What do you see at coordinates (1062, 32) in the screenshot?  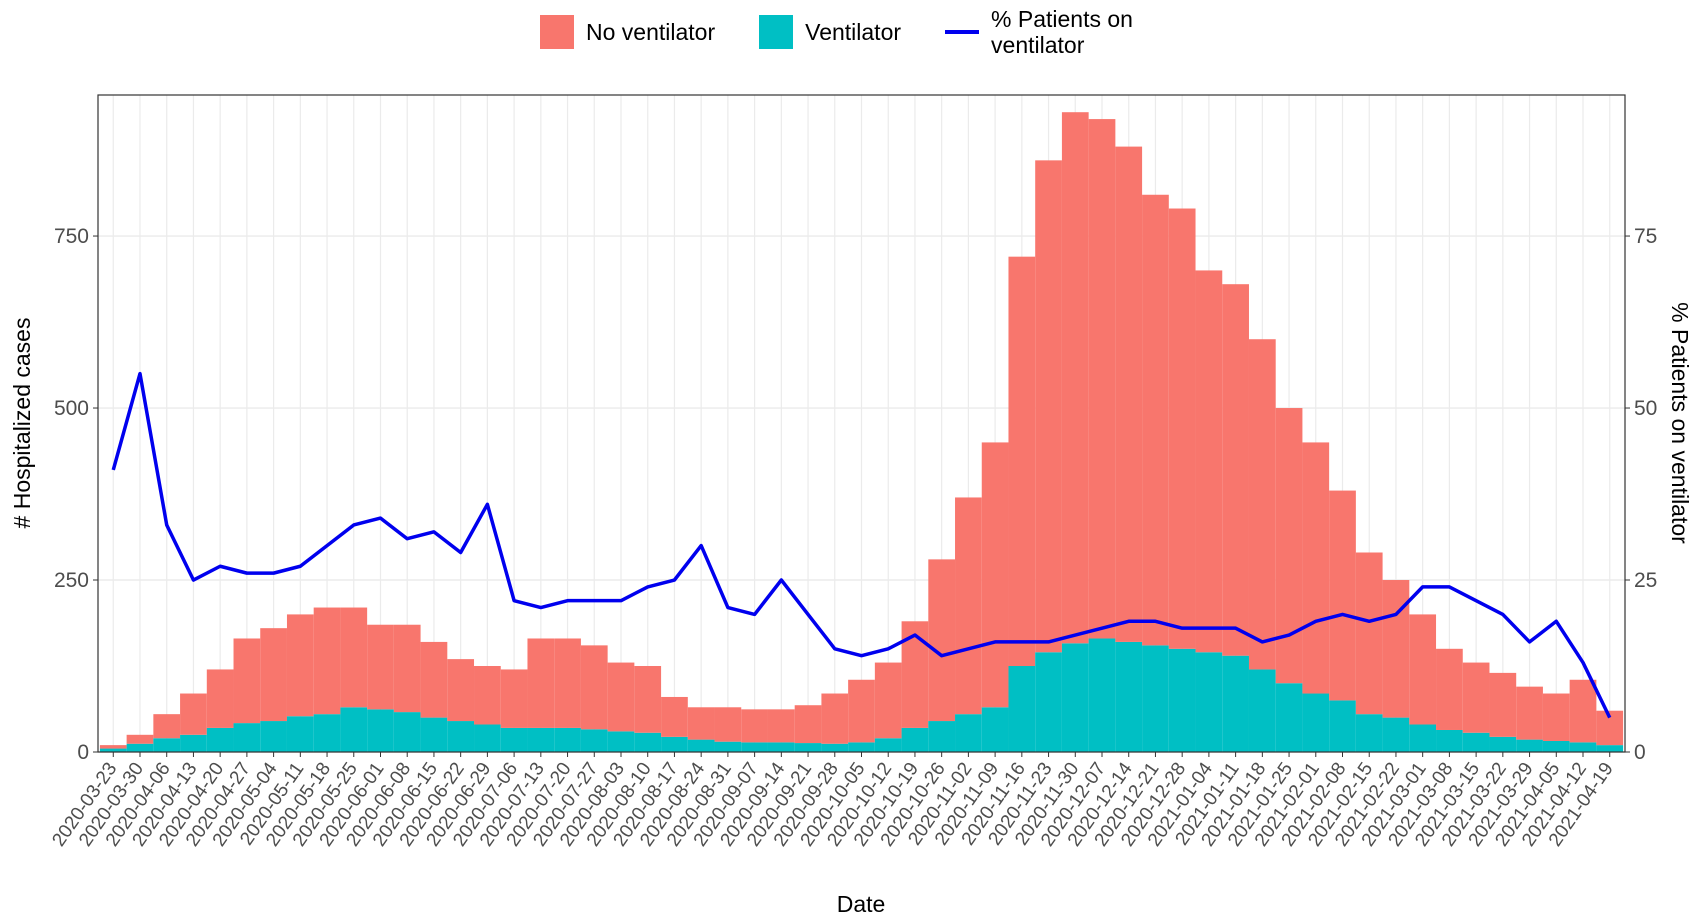 I see `legend-label: % Patients on ventilator` at bounding box center [1062, 32].